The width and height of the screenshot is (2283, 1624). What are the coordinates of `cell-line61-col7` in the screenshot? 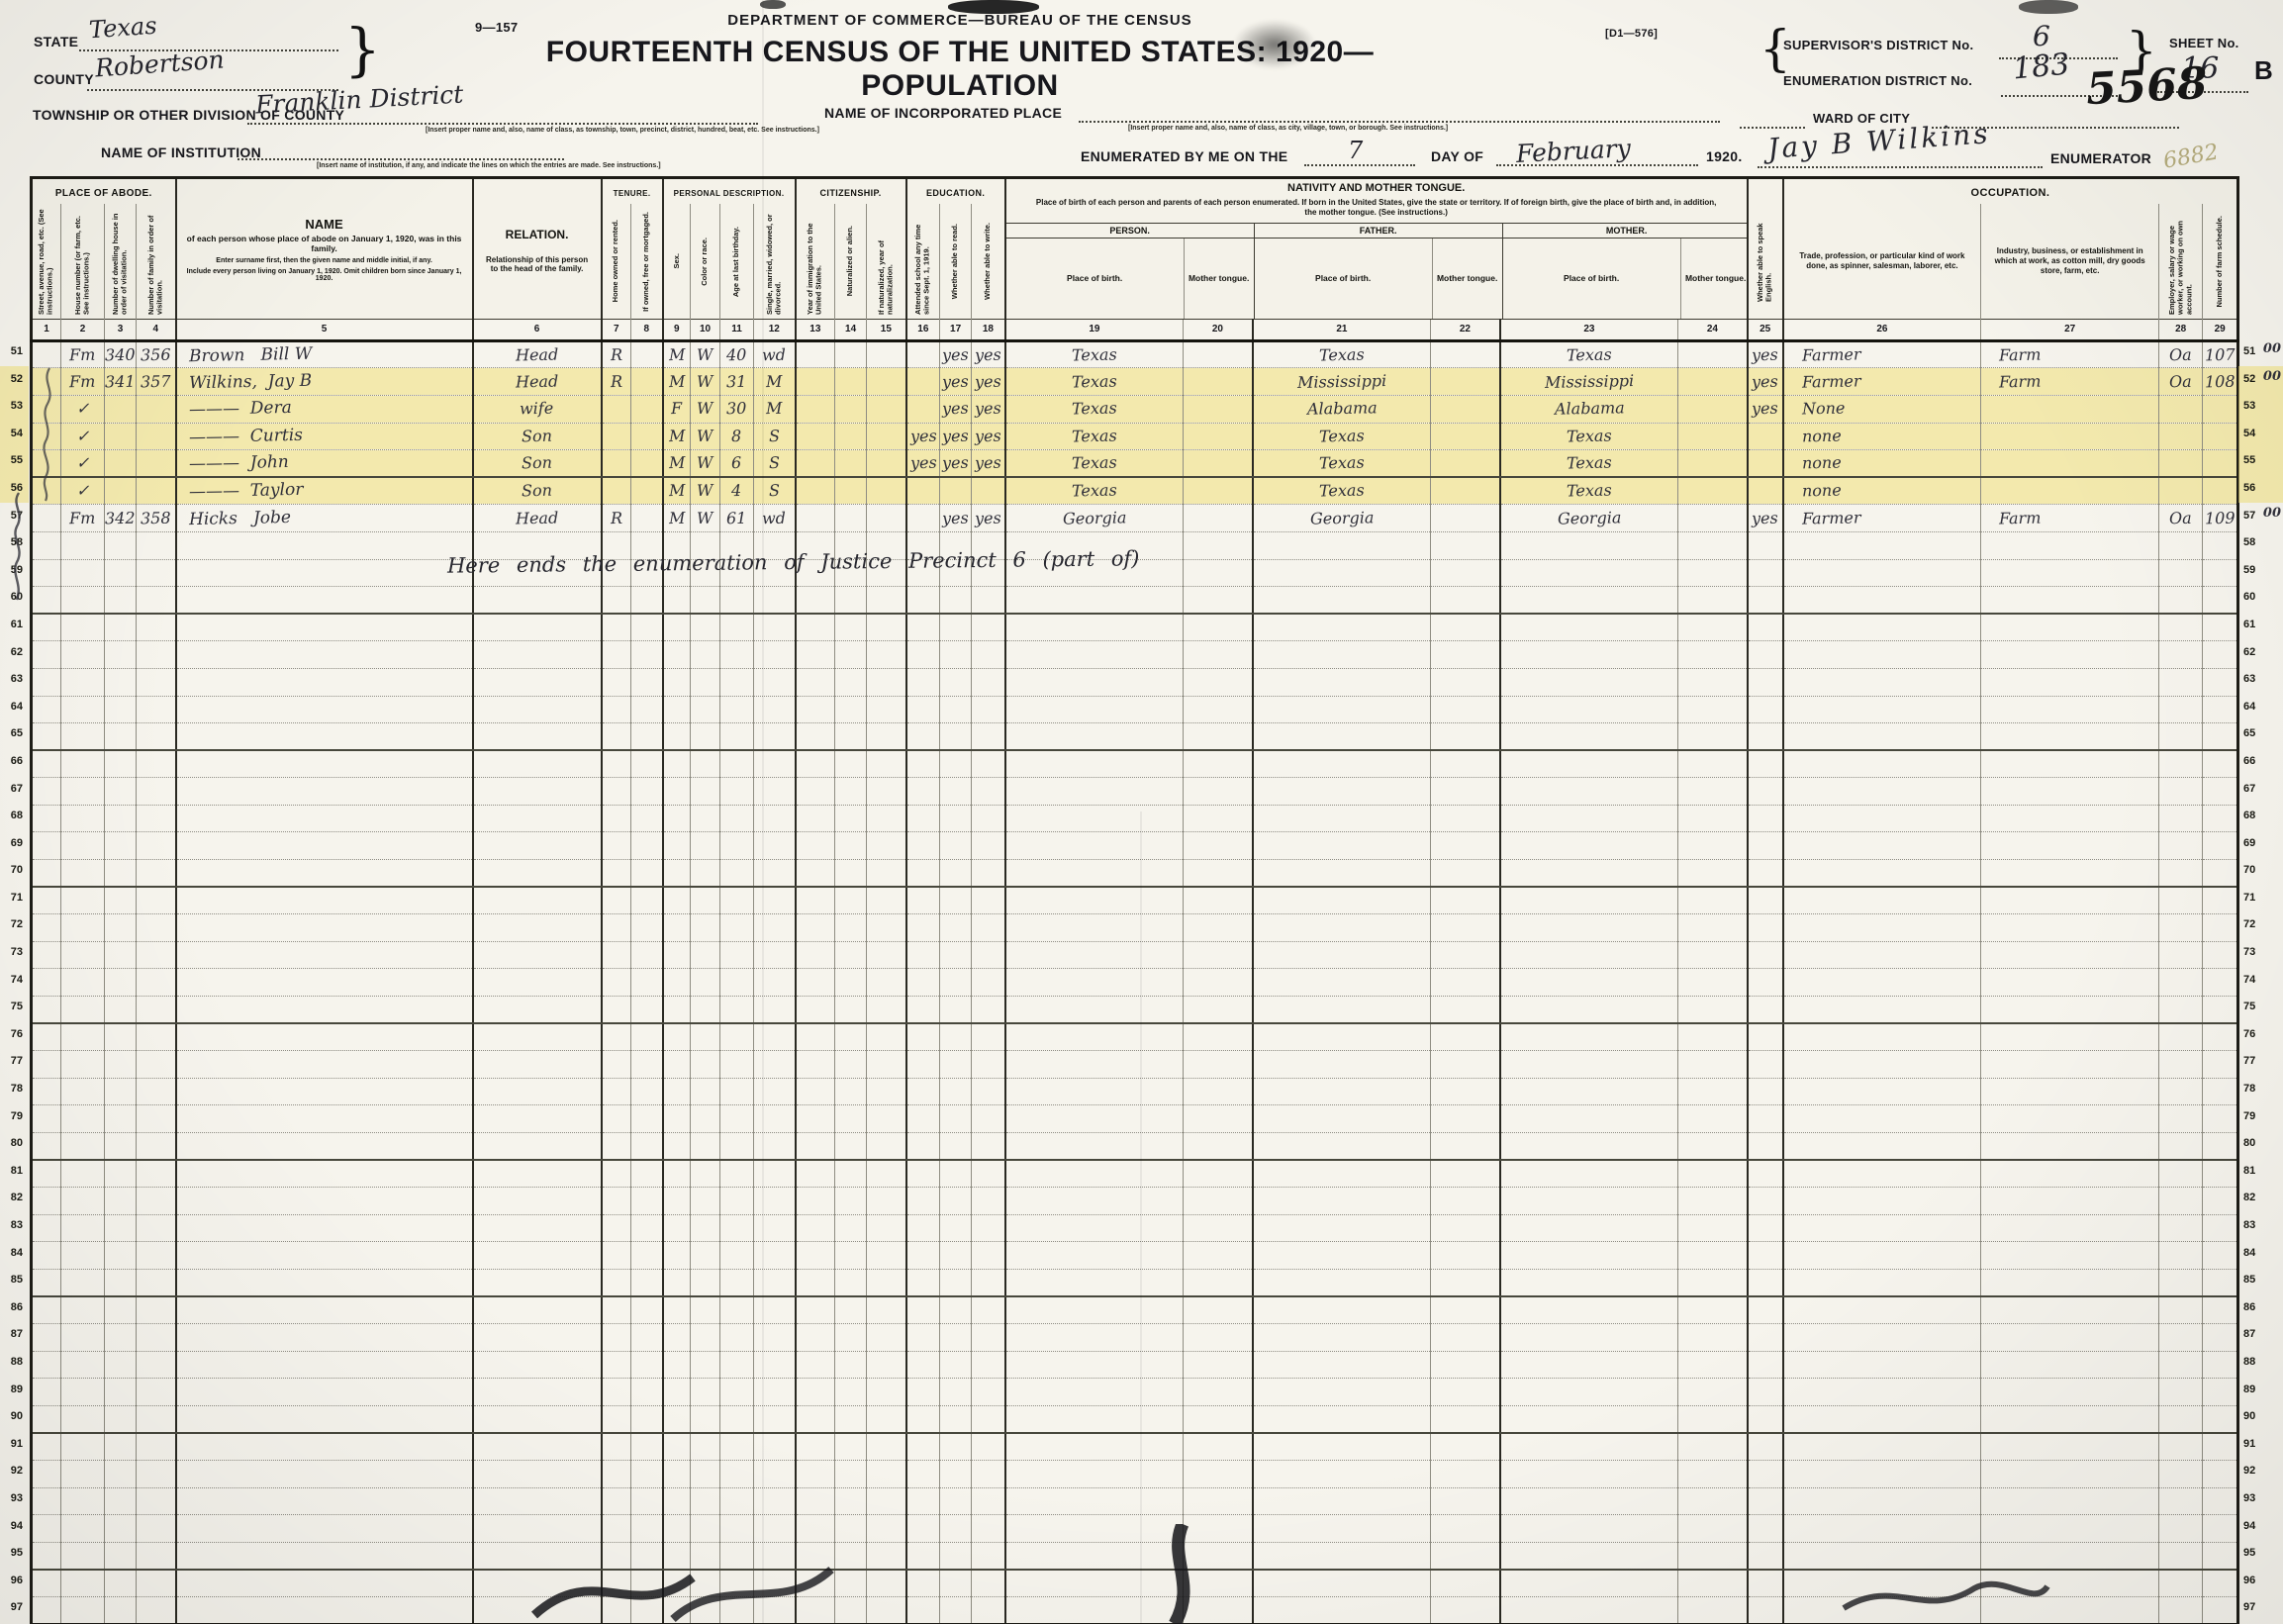 It's located at (615, 628).